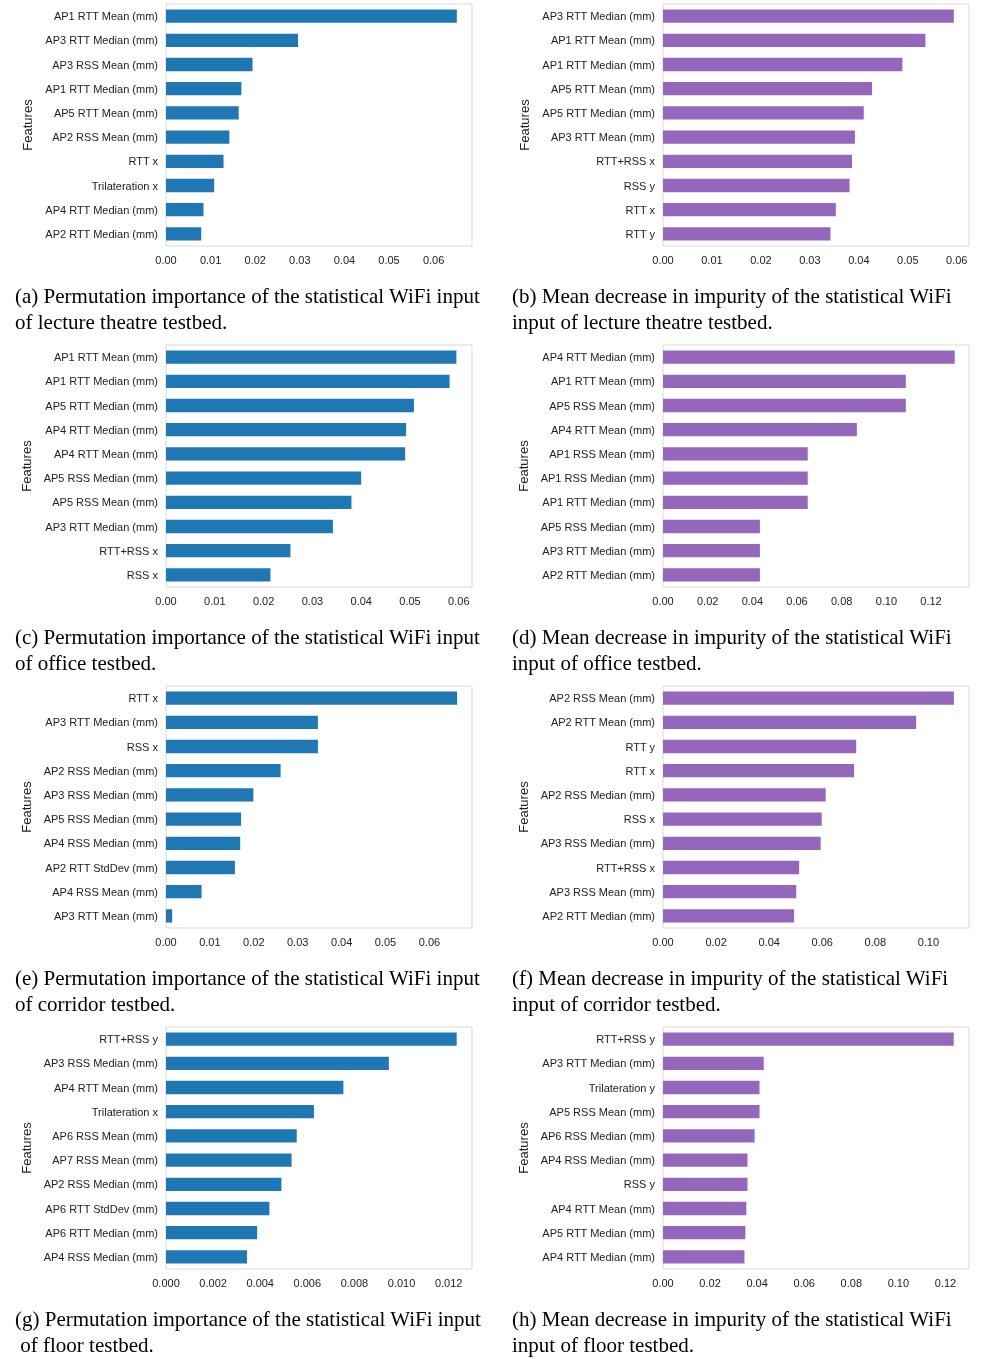  I want to click on x-tick-label: 0.12, so click(931, 600).